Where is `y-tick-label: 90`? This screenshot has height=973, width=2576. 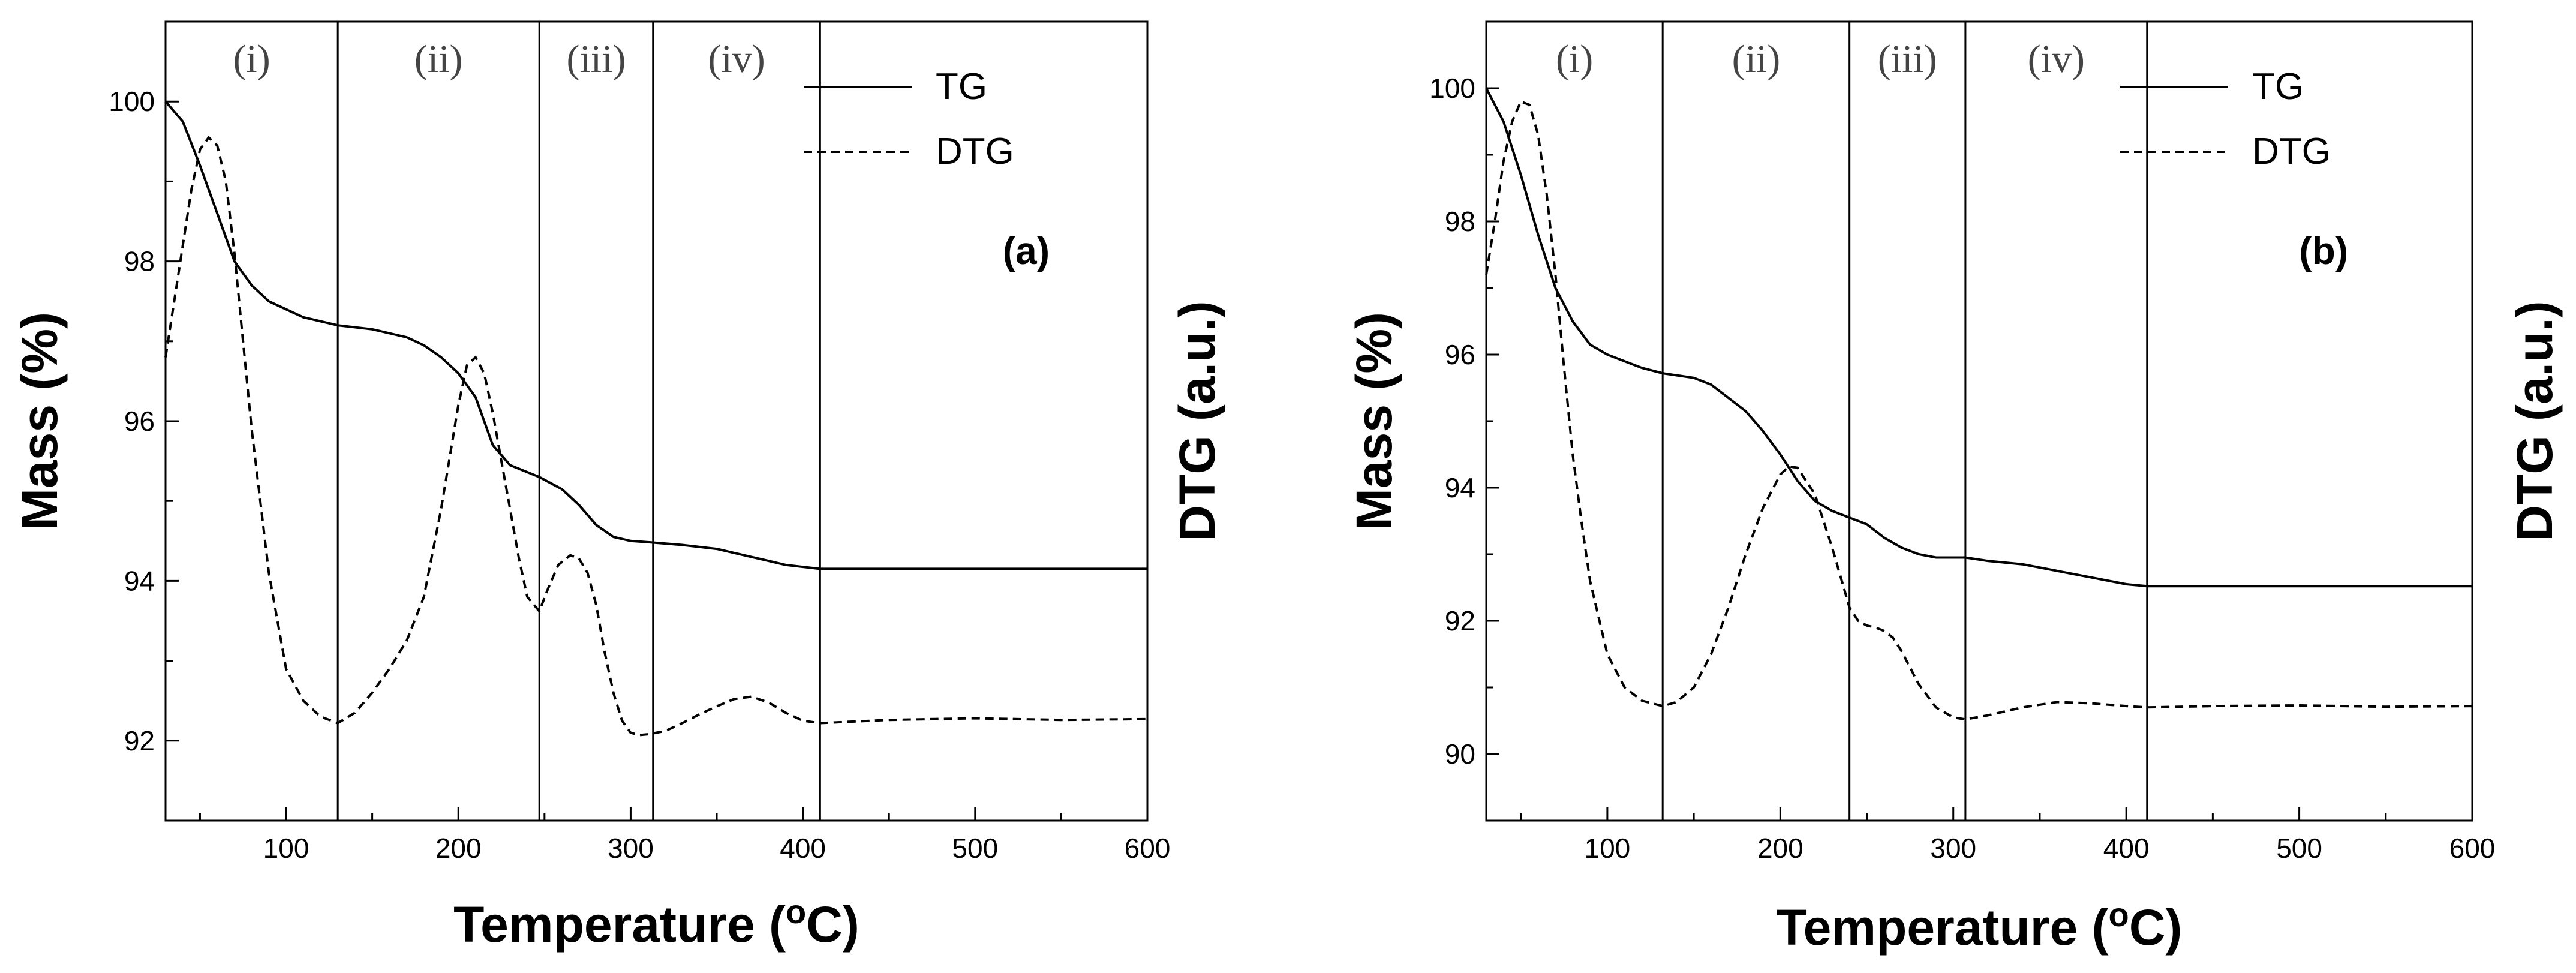
y-tick-label: 90 is located at coordinates (1460, 754).